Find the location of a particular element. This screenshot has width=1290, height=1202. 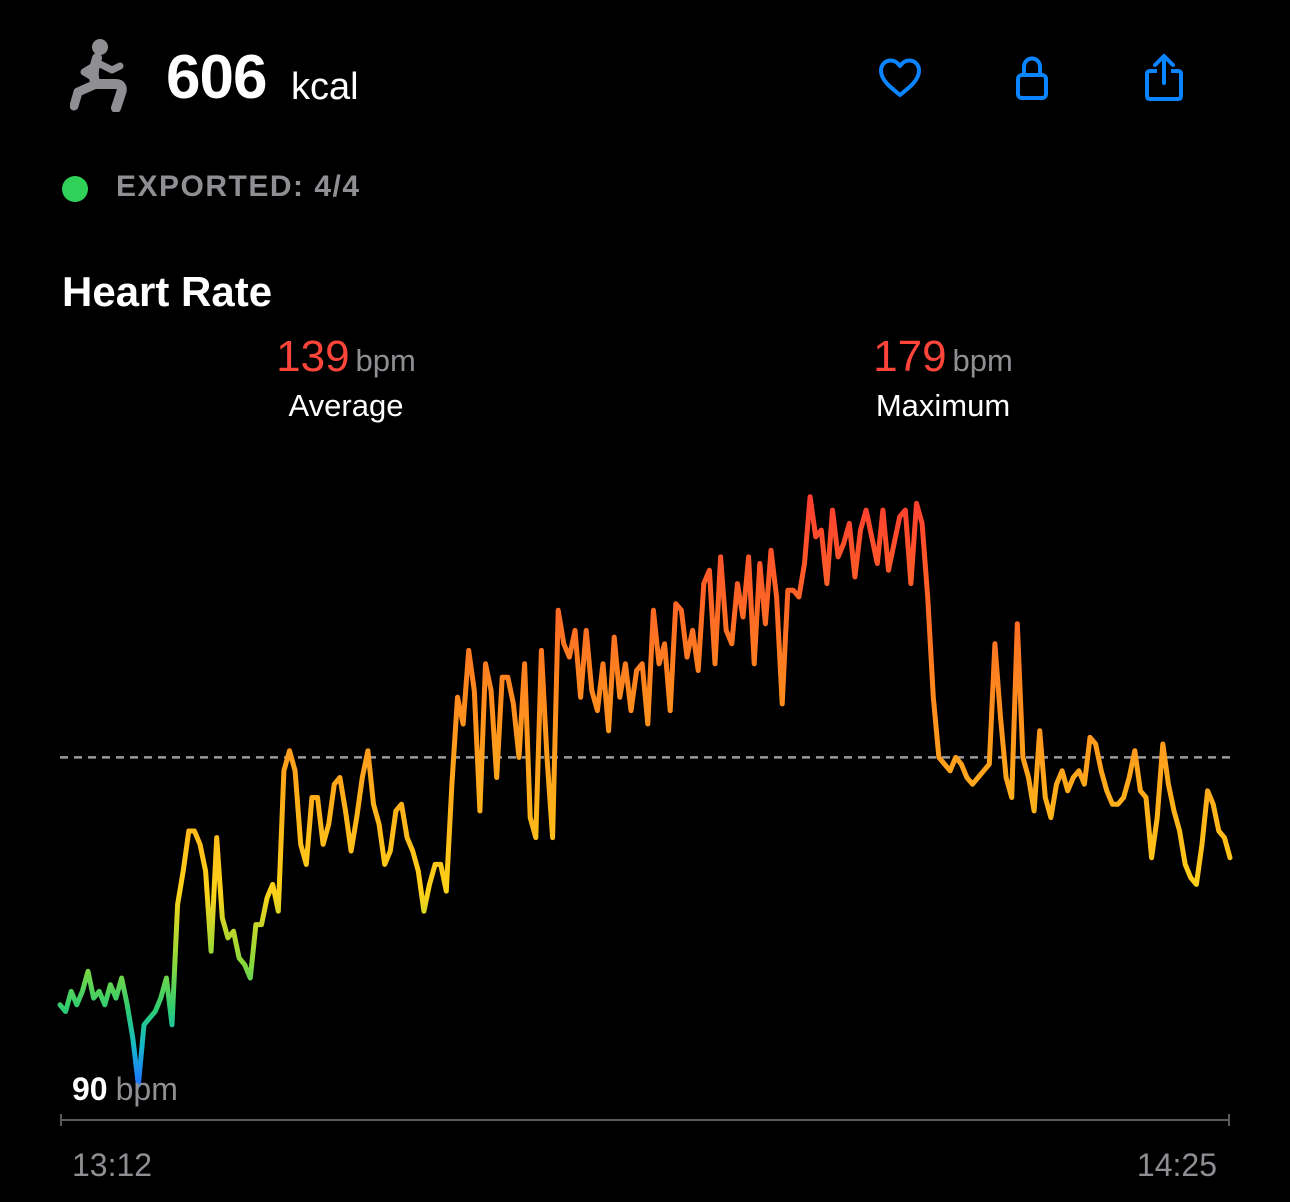

workout-header: 606 kcal is located at coordinates (645, 75).